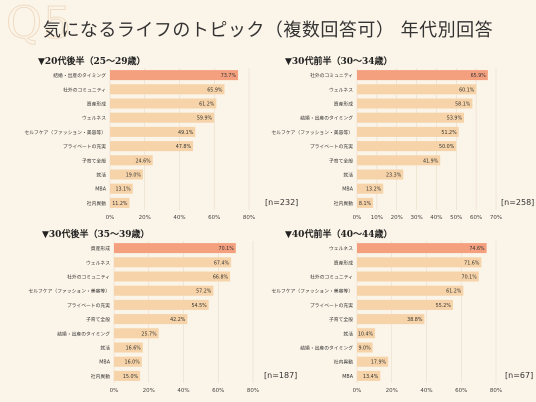 Image resolution: width=536 pixels, height=402 pixels. I want to click on value-label: 8.1%, so click(365, 204).